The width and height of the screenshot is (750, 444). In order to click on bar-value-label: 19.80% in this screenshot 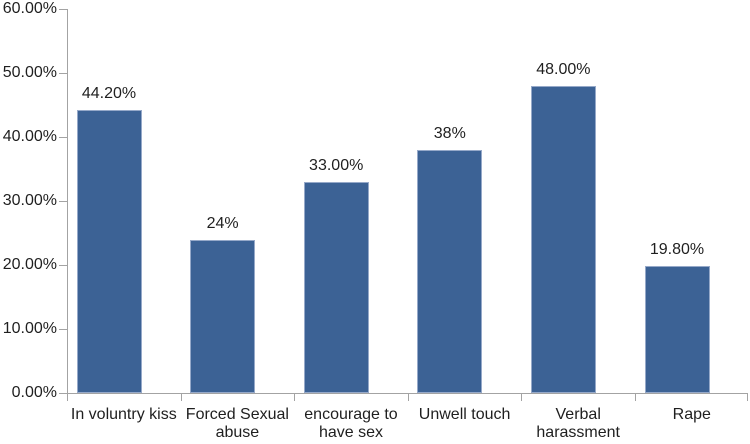, I will do `click(677, 250)`.